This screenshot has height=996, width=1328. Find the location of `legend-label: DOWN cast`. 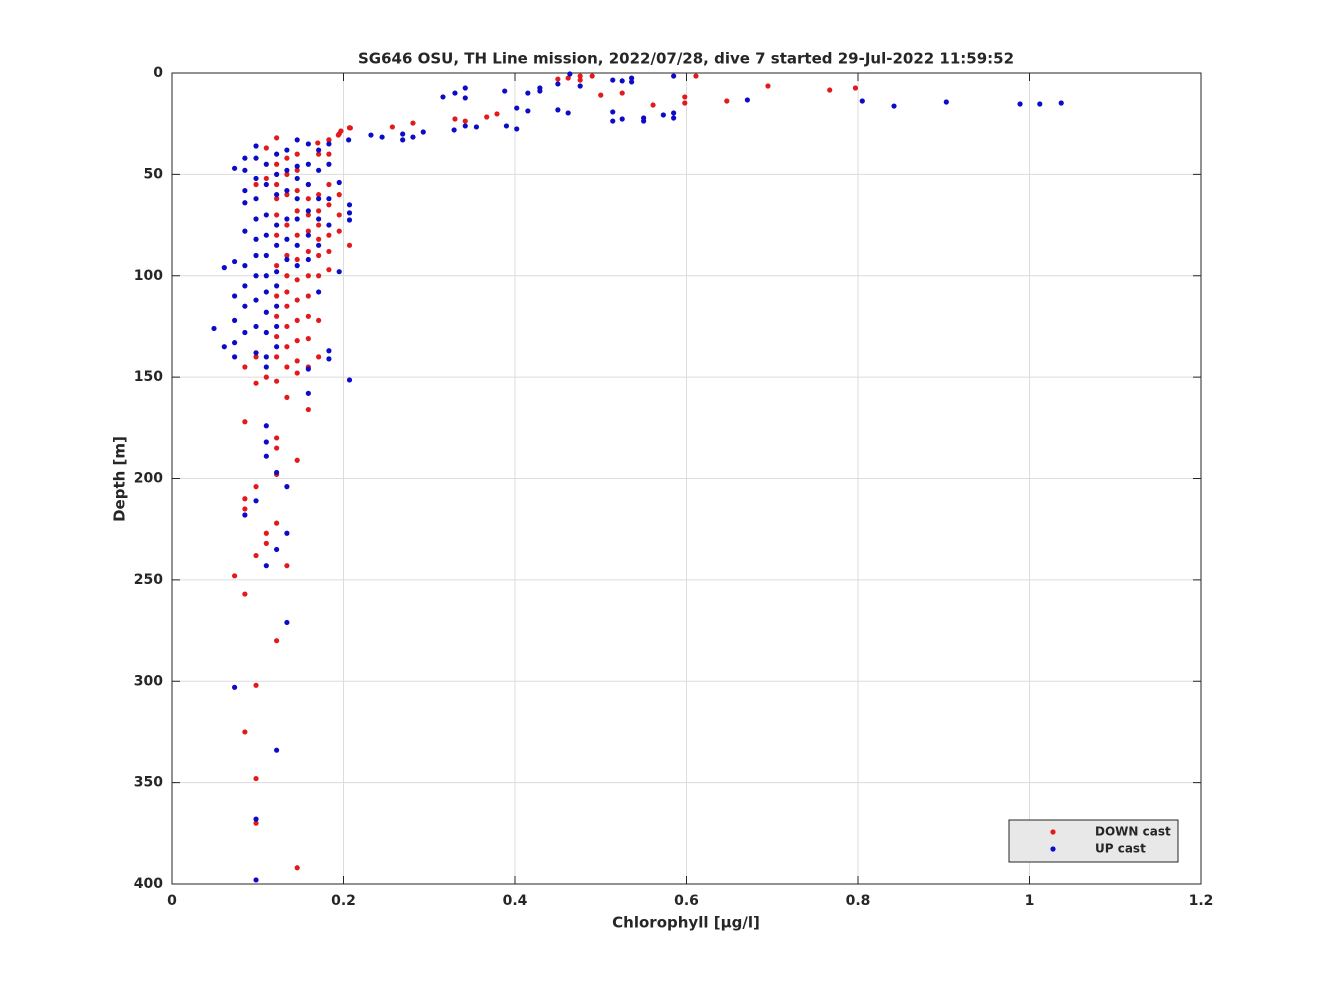

legend-label: DOWN cast is located at coordinates (1133, 832).